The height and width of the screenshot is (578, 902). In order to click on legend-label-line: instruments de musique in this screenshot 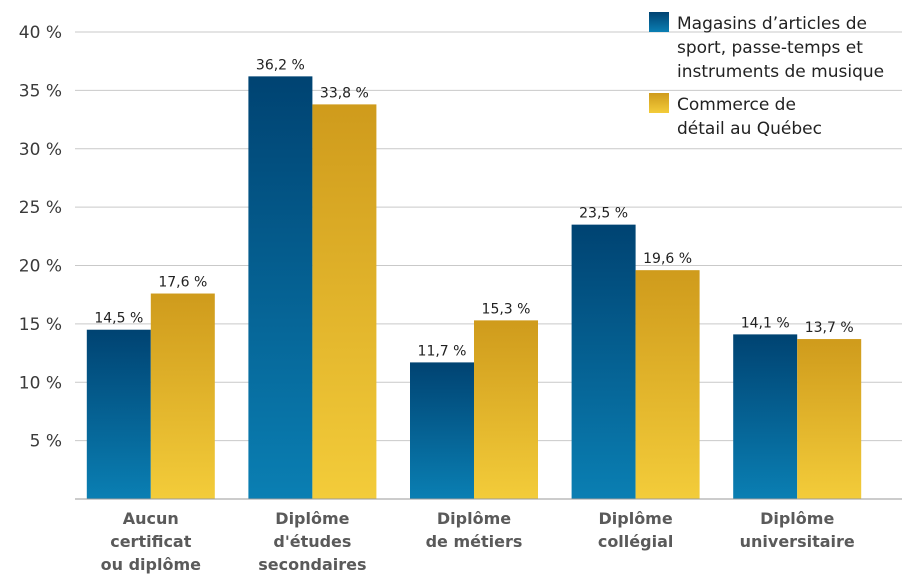, I will do `click(780, 72)`.